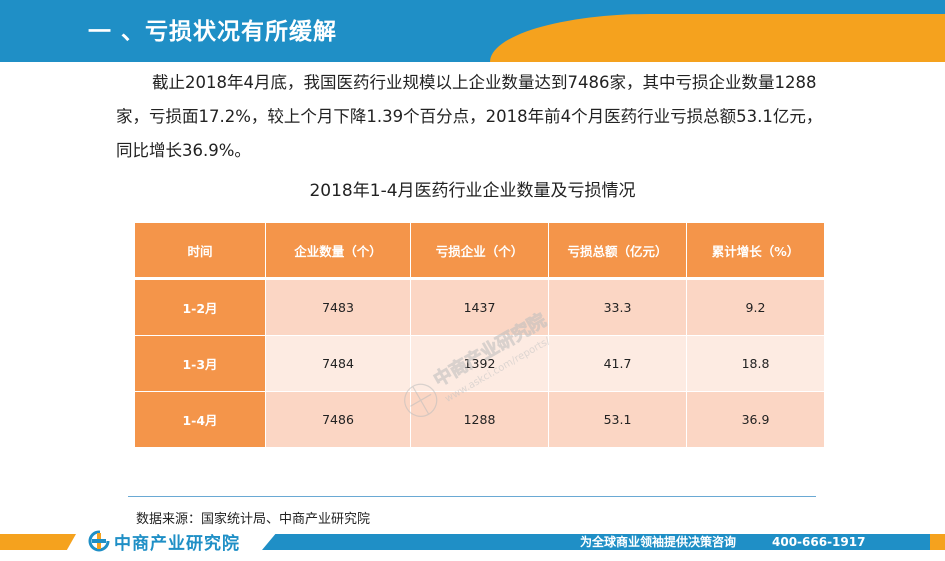  I want to click on table-cell: 9.2, so click(755, 307).